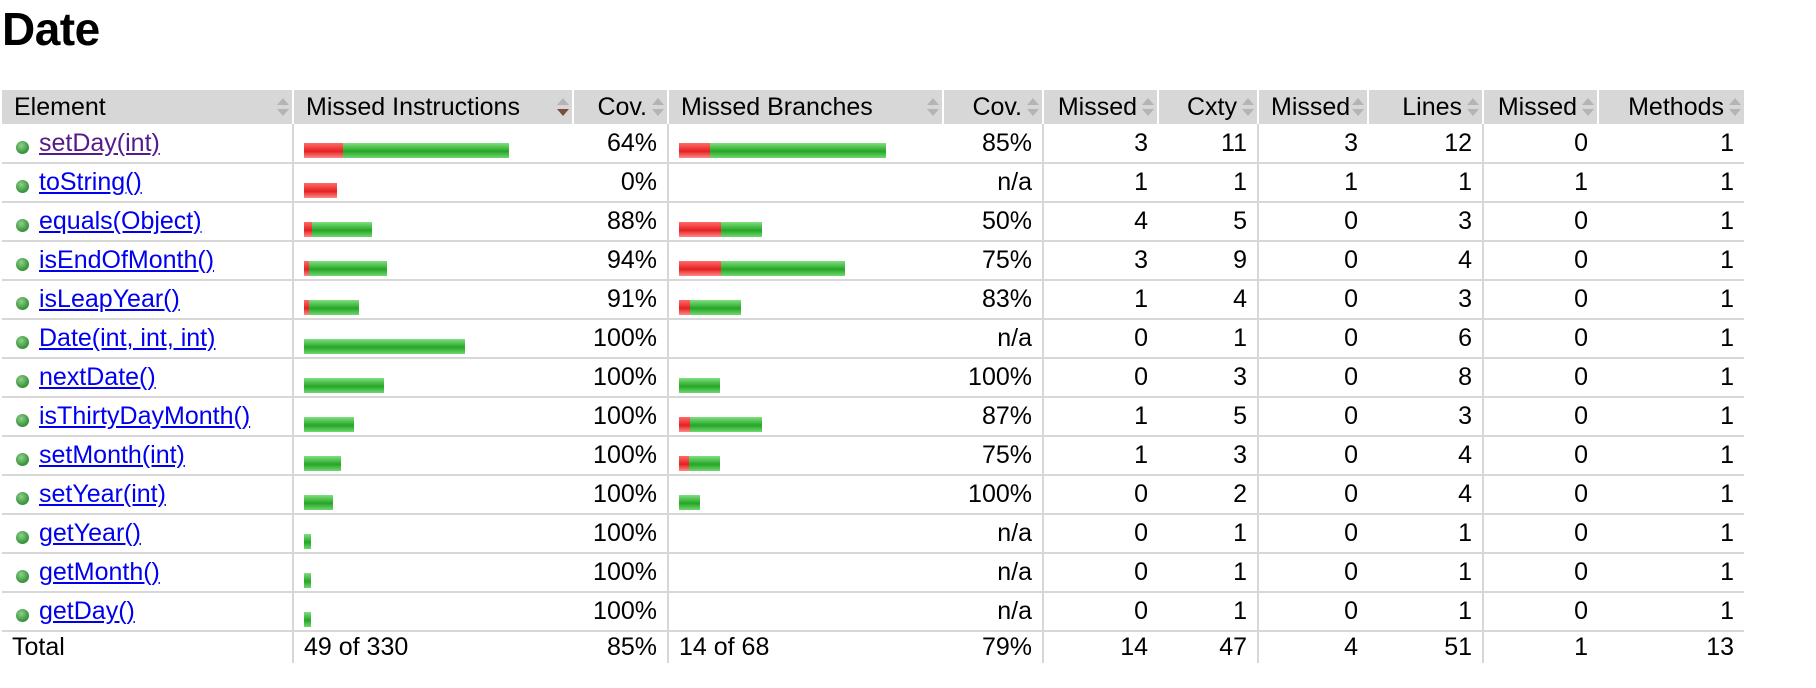 The height and width of the screenshot is (688, 1816). Describe the element at coordinates (97, 377) in the screenshot. I see `method-link: nextDate()` at that location.